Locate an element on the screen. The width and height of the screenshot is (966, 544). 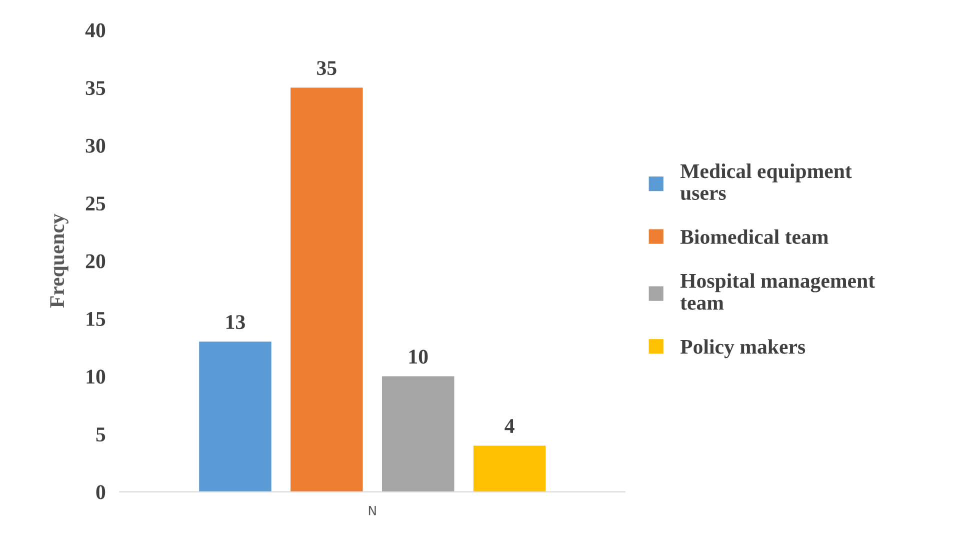
legend-label: Policy makers is located at coordinates (743, 348).